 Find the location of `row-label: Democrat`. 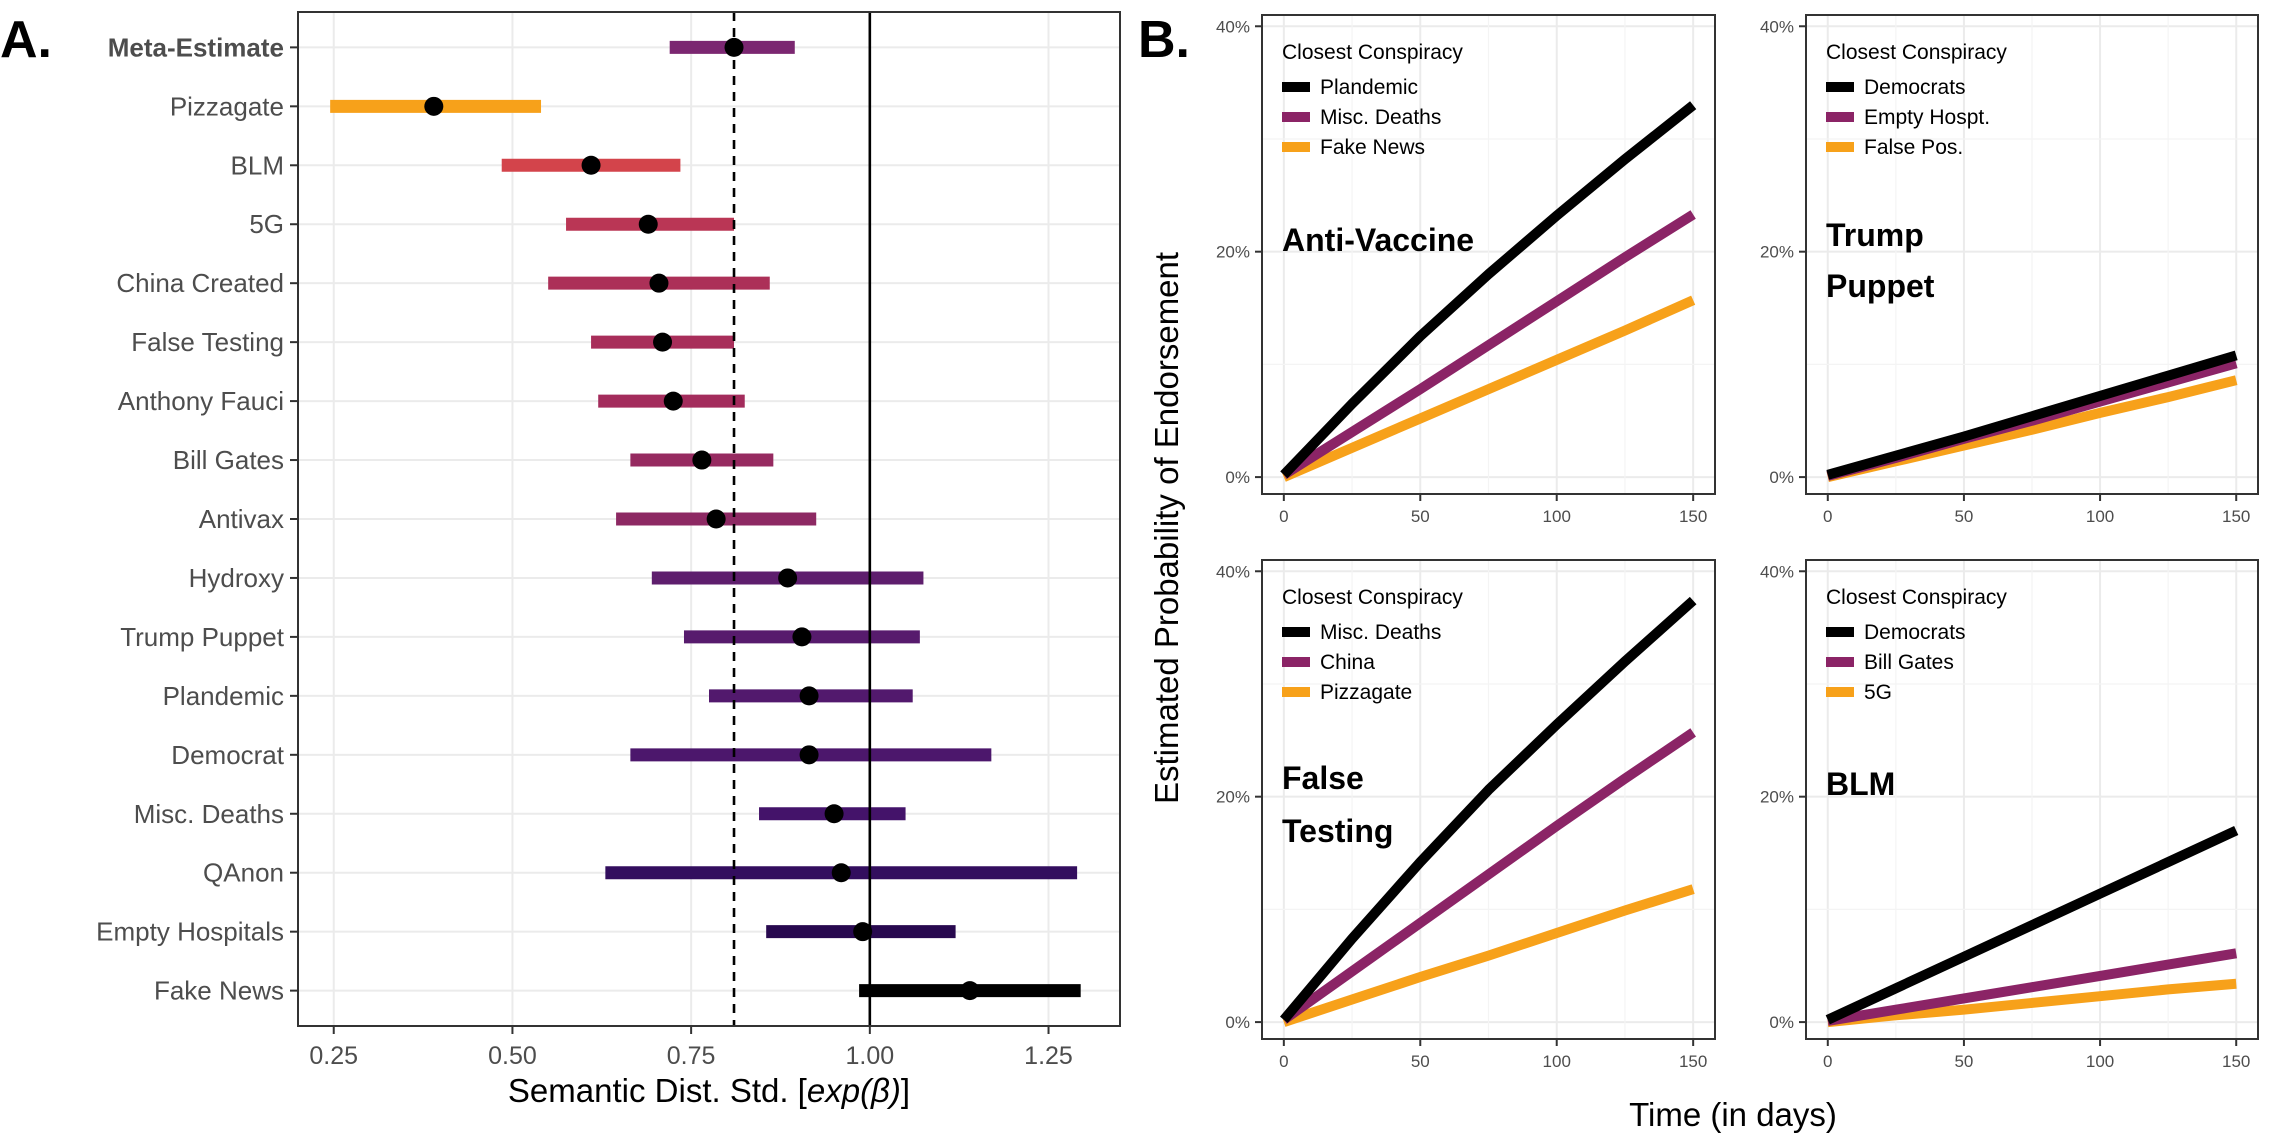

row-label: Democrat is located at coordinates (227, 755).